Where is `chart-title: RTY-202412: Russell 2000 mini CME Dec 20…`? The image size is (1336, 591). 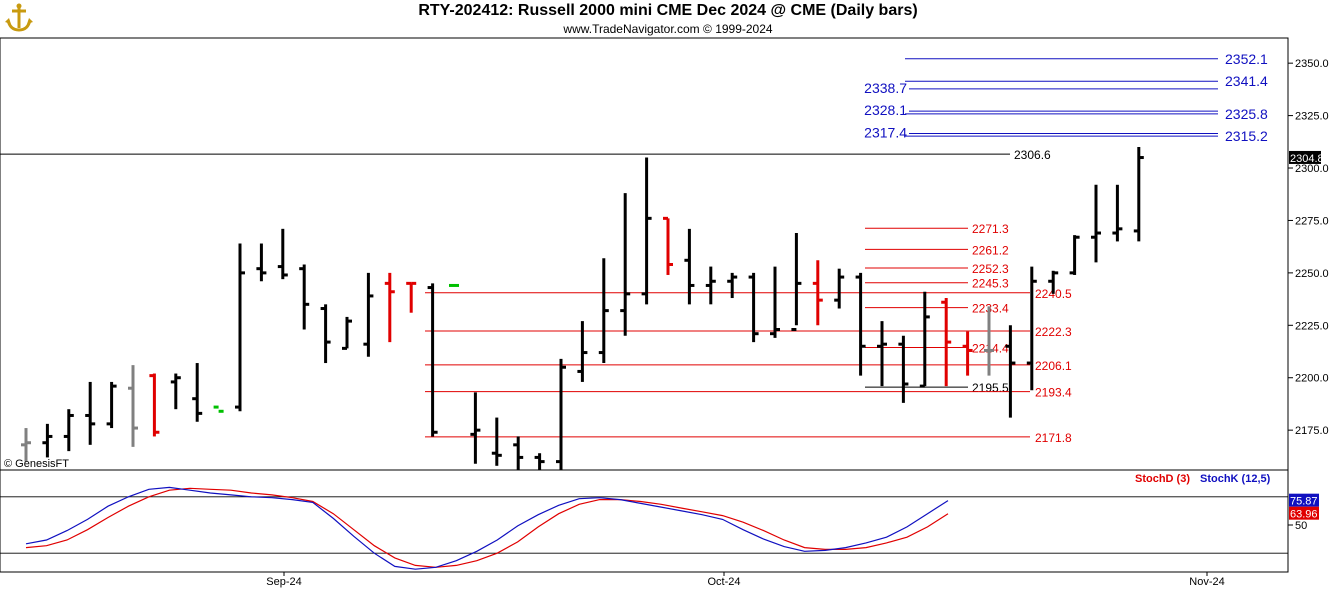 chart-title: RTY-202412: Russell 2000 mini CME Dec 20… is located at coordinates (668, 10).